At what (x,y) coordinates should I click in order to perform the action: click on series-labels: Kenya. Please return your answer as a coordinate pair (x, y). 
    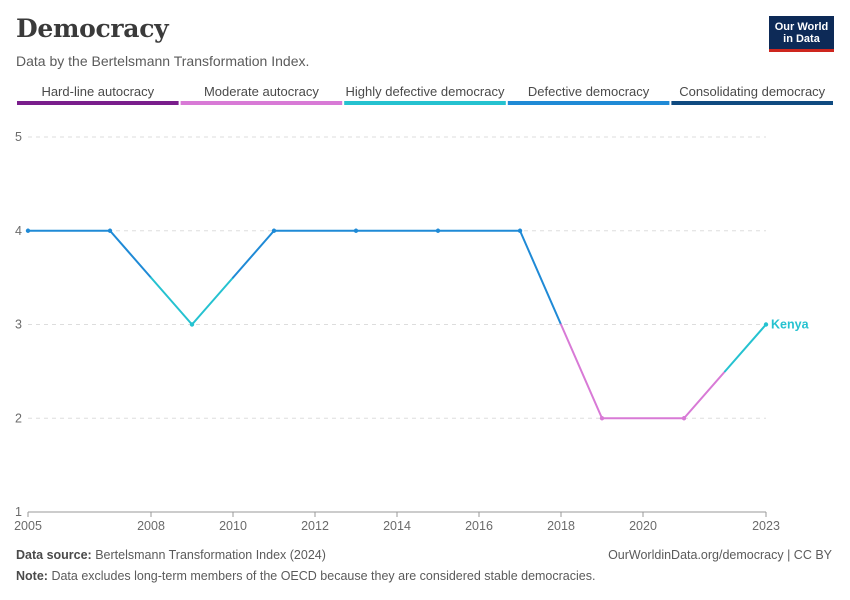
    Looking at the image, I should click on (790, 325).